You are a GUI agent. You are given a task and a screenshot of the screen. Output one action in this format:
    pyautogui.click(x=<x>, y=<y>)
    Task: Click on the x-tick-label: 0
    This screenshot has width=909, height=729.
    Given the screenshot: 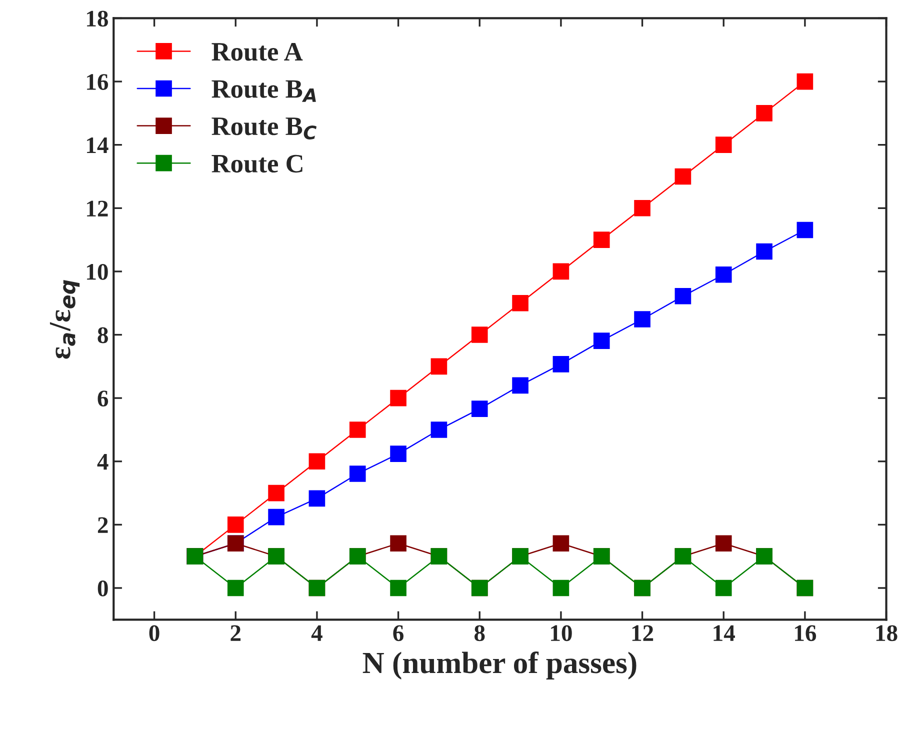 What is the action you would take?
    pyautogui.click(x=154, y=633)
    